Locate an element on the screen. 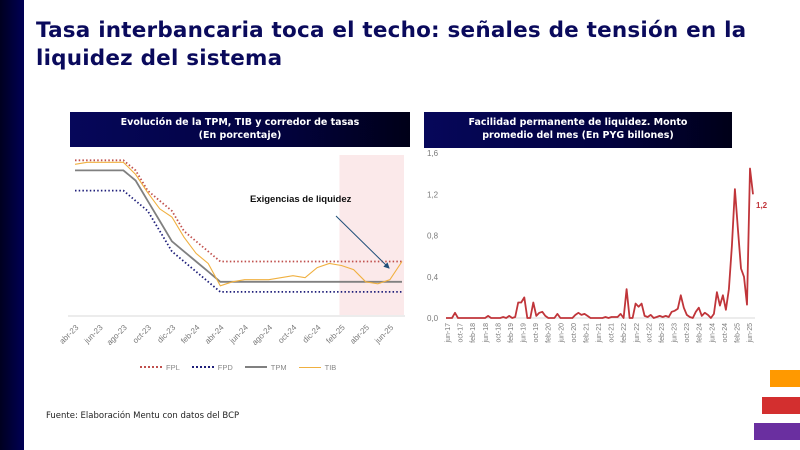  highlight-region is located at coordinates (371, 235).